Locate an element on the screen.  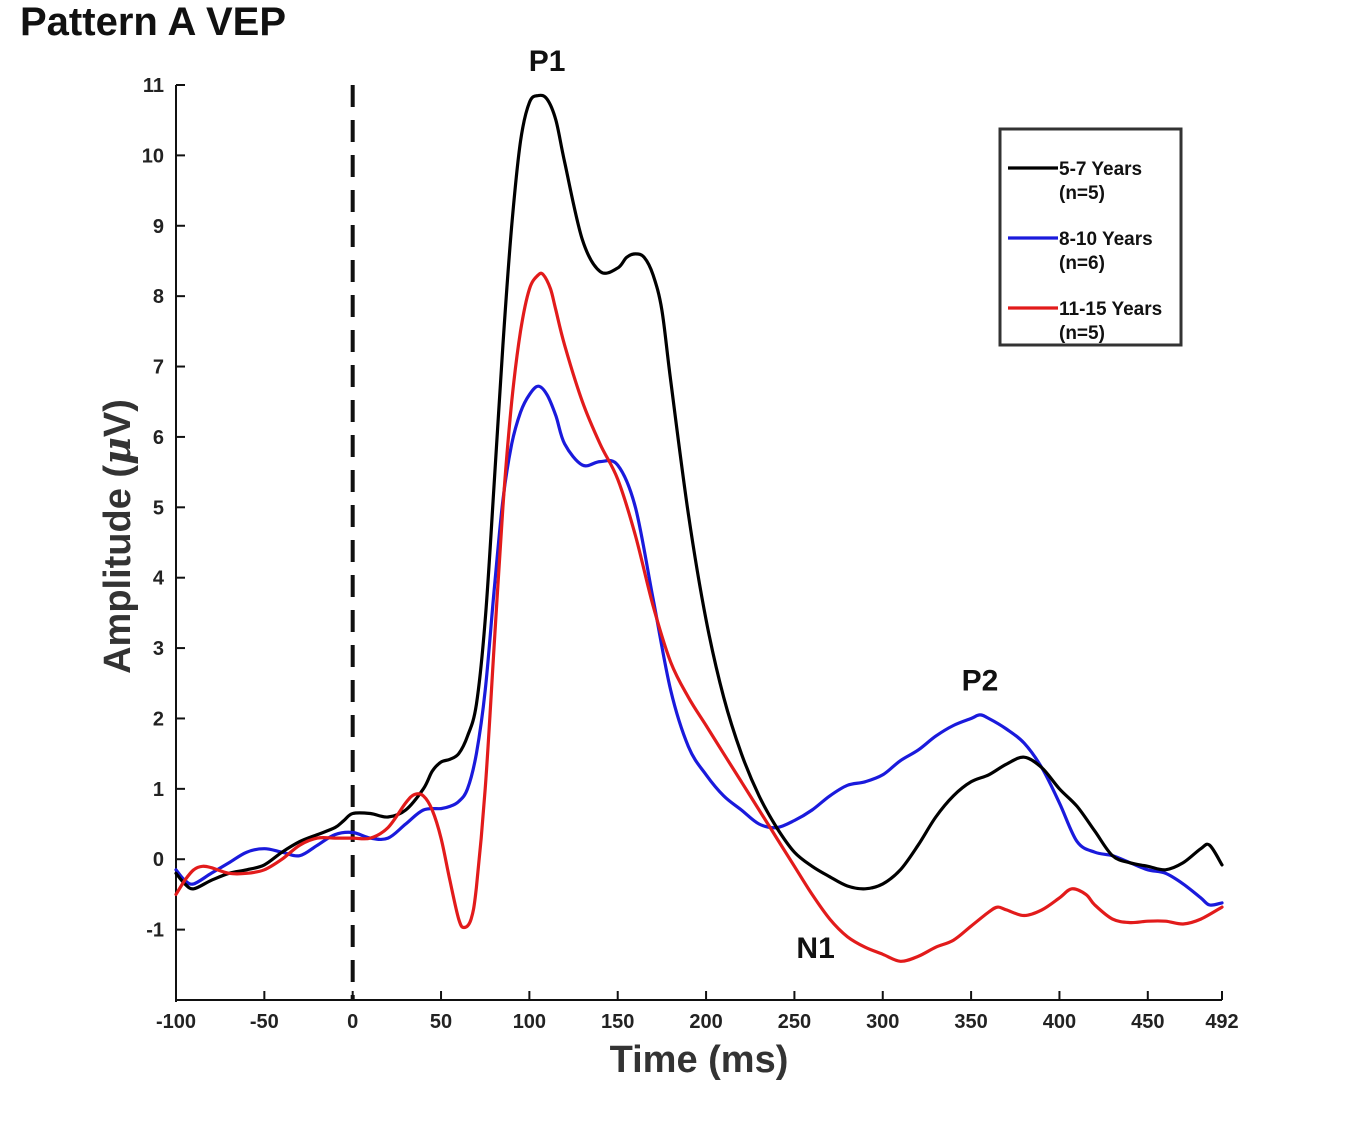
x-tick-label: 0 is located at coordinates (352, 1022).